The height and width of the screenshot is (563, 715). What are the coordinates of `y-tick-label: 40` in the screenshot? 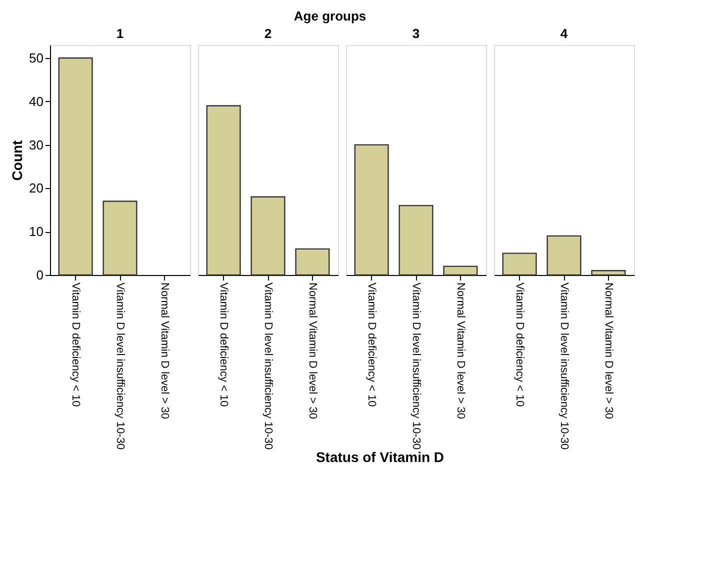 It's located at (36, 101).